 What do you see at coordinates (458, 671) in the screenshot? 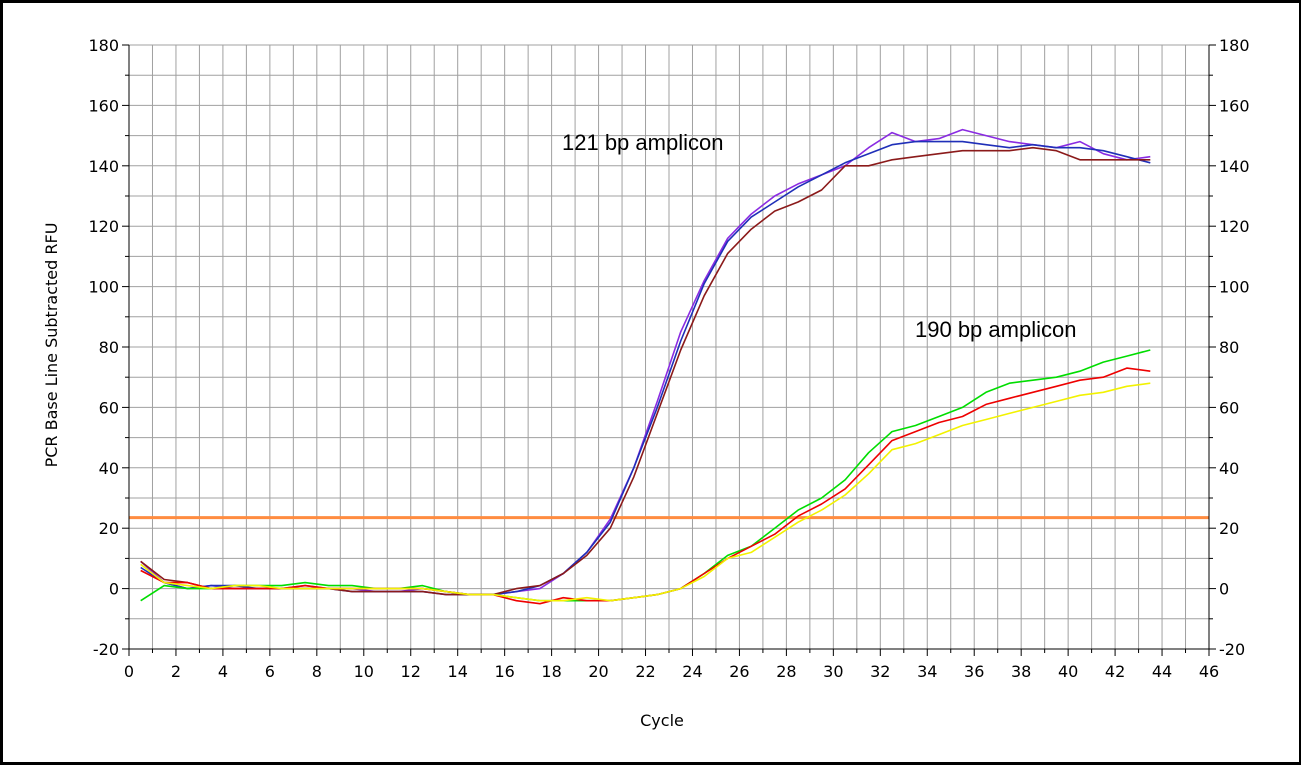
I see `x-tick-label: 14` at bounding box center [458, 671].